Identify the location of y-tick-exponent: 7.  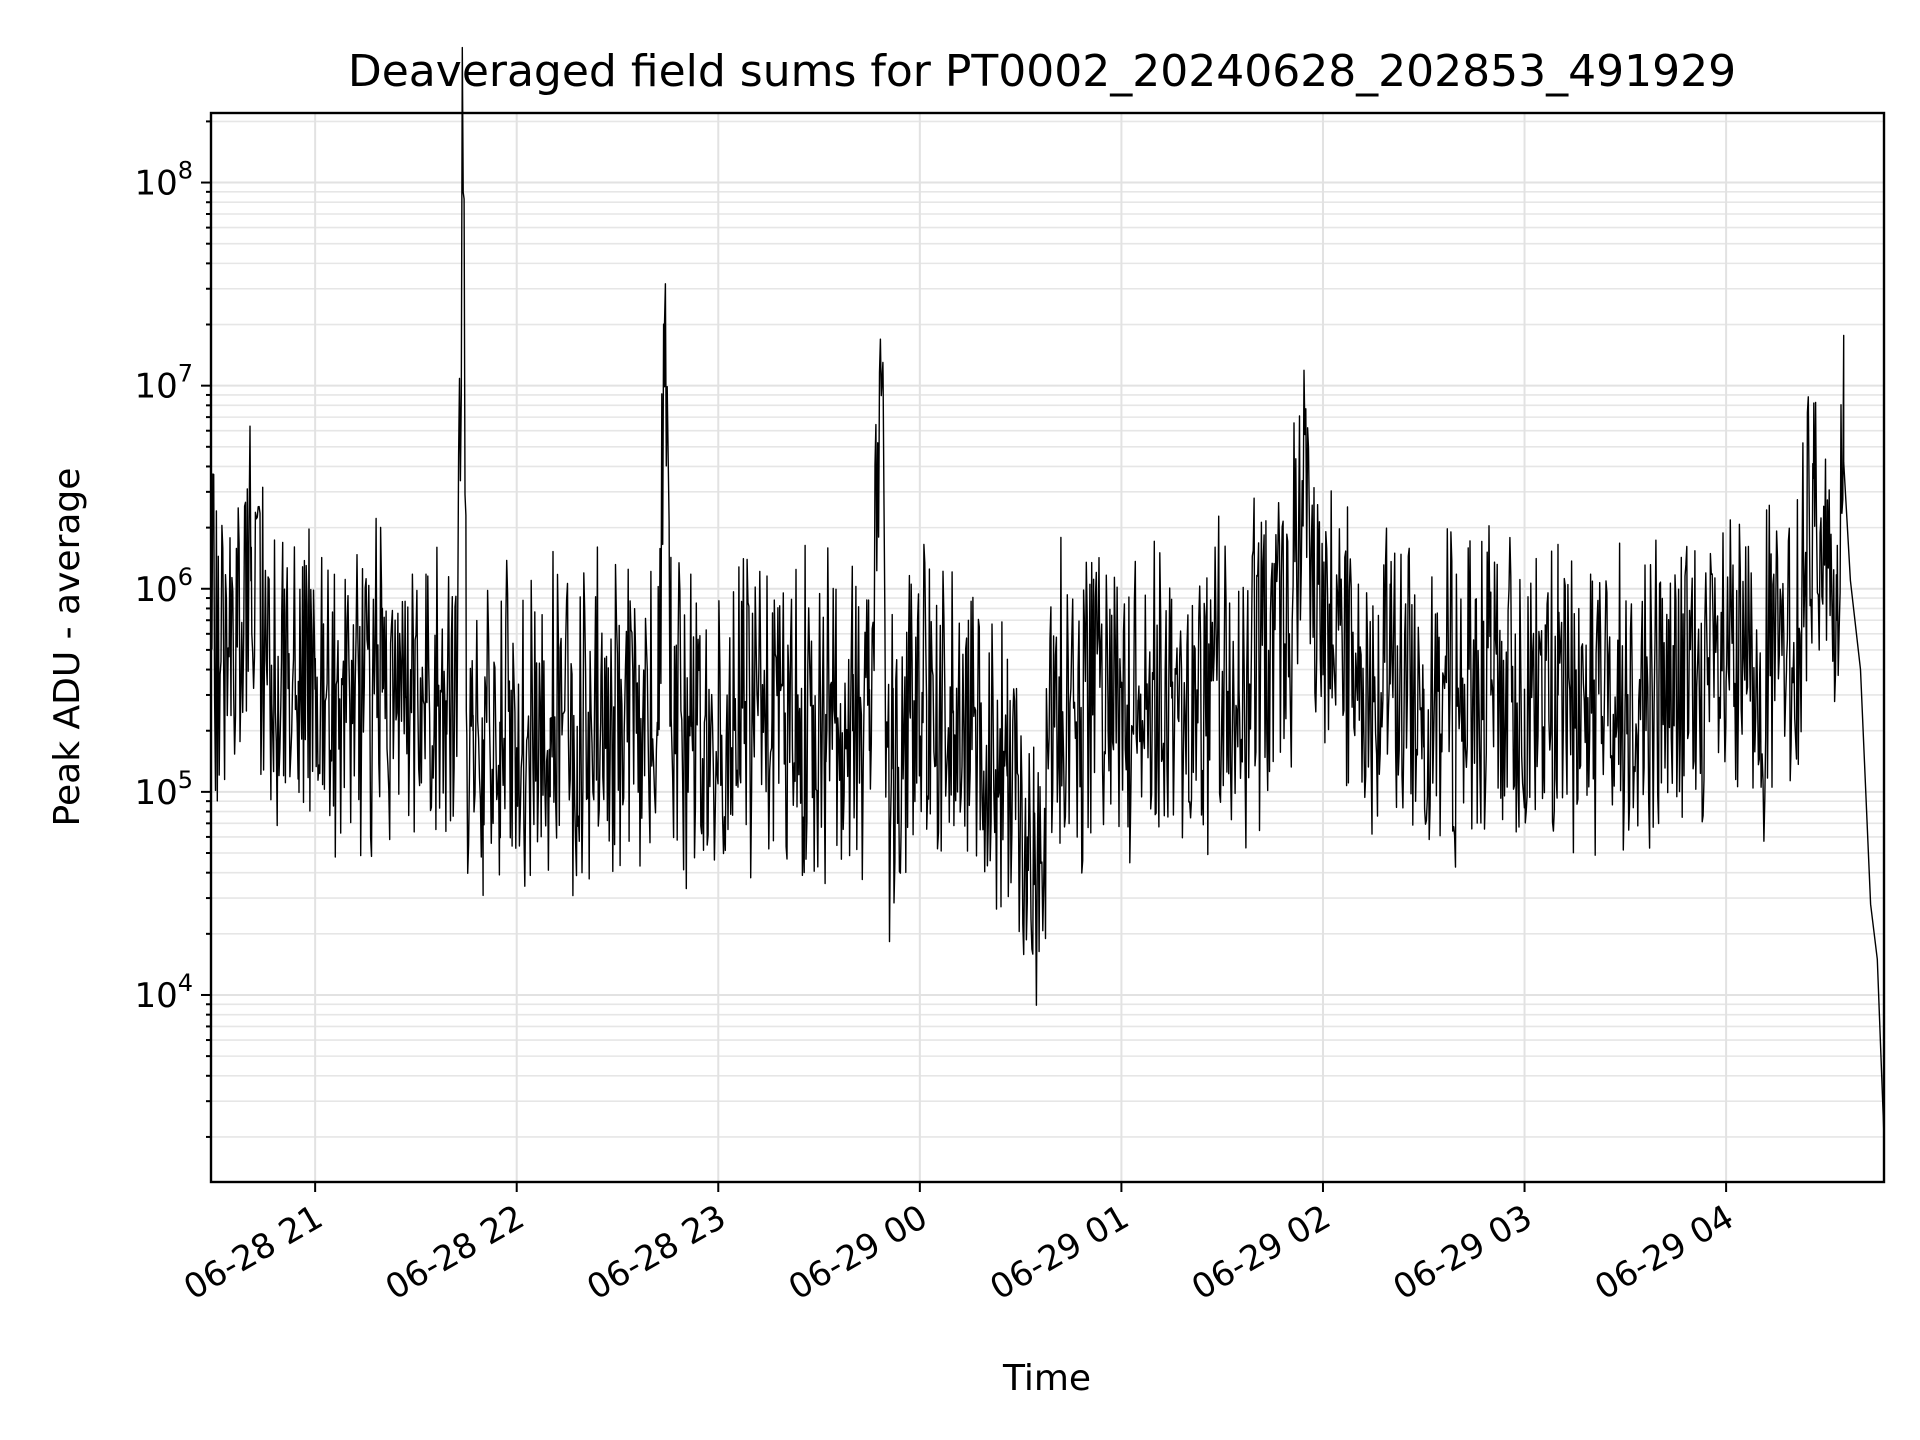
(185, 374).